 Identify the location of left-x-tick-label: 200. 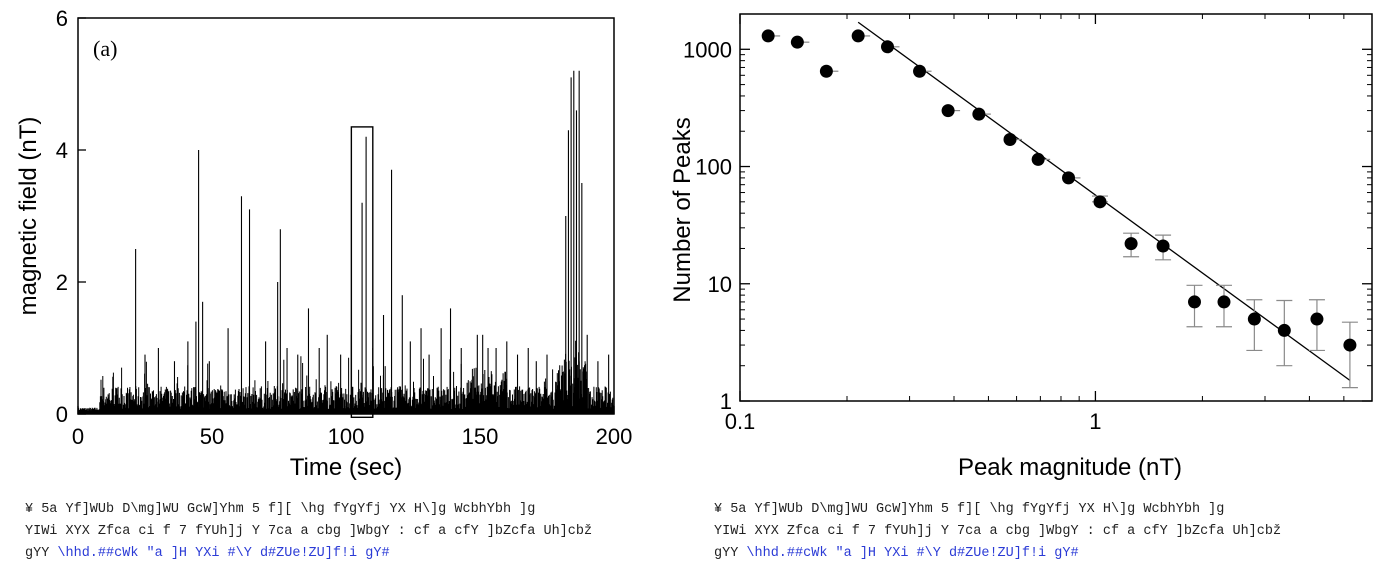
(614, 436).